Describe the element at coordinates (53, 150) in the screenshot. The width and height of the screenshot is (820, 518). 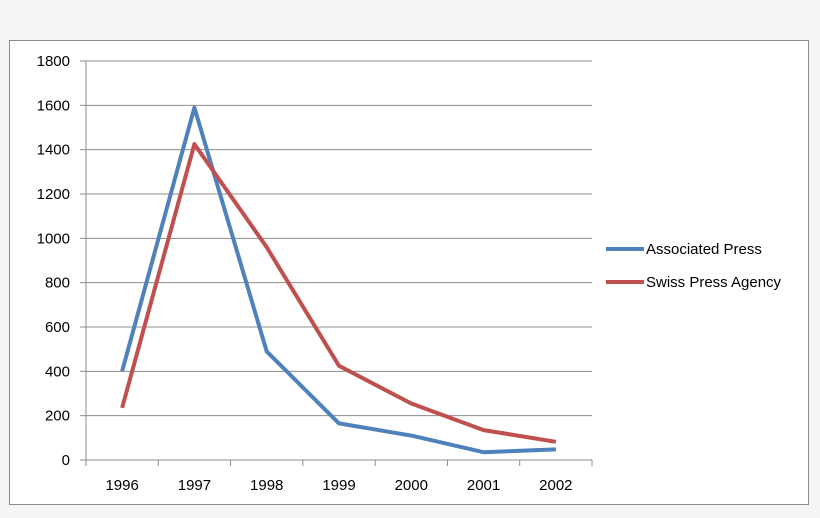
I see `y-axis-tick-label: 1400` at that location.